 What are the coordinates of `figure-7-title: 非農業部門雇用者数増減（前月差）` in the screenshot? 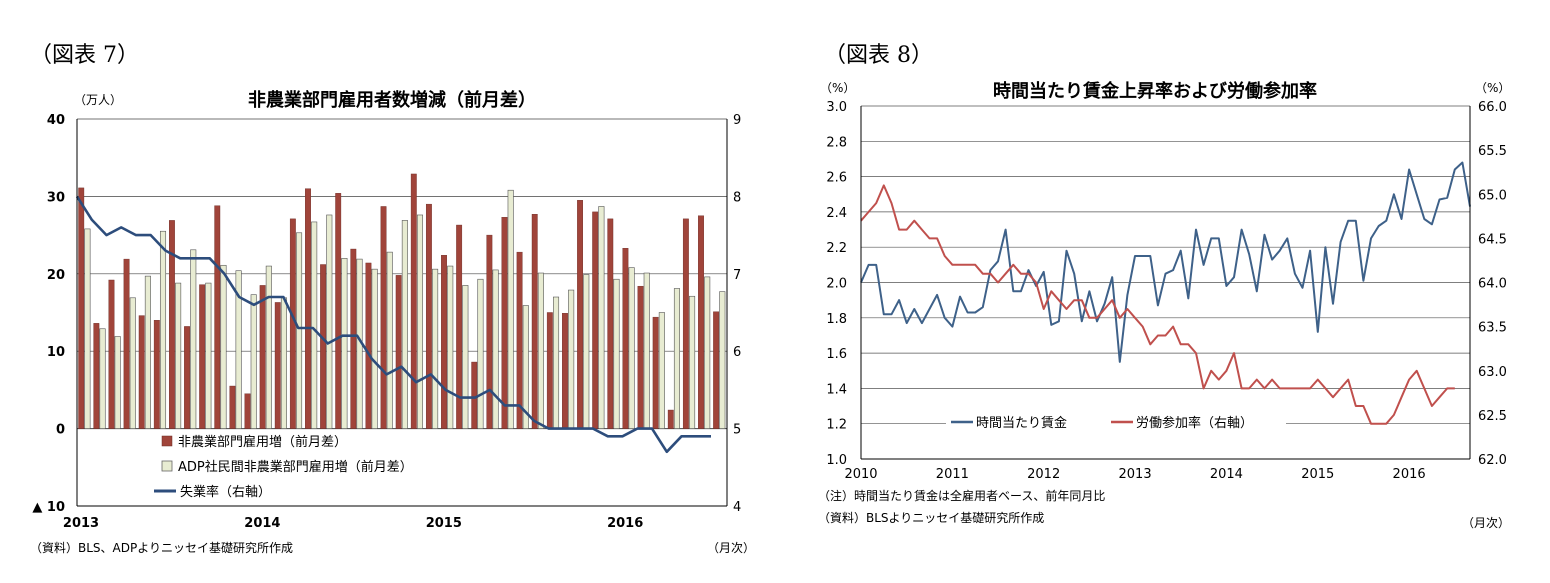 It's located at (392, 100).